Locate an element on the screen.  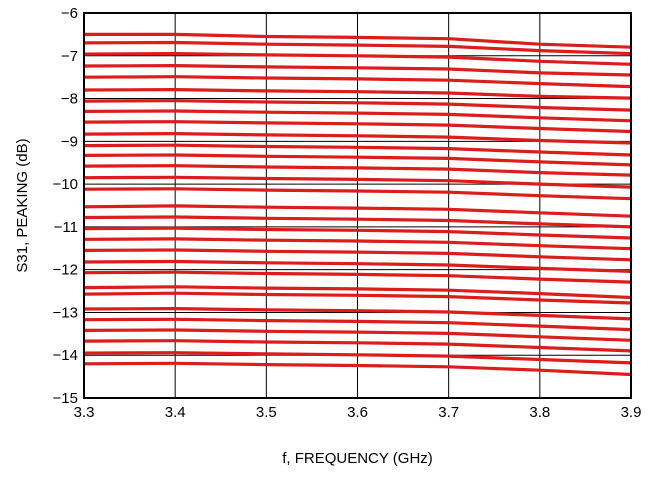
y-tick-label: −10 is located at coordinates (65, 184).